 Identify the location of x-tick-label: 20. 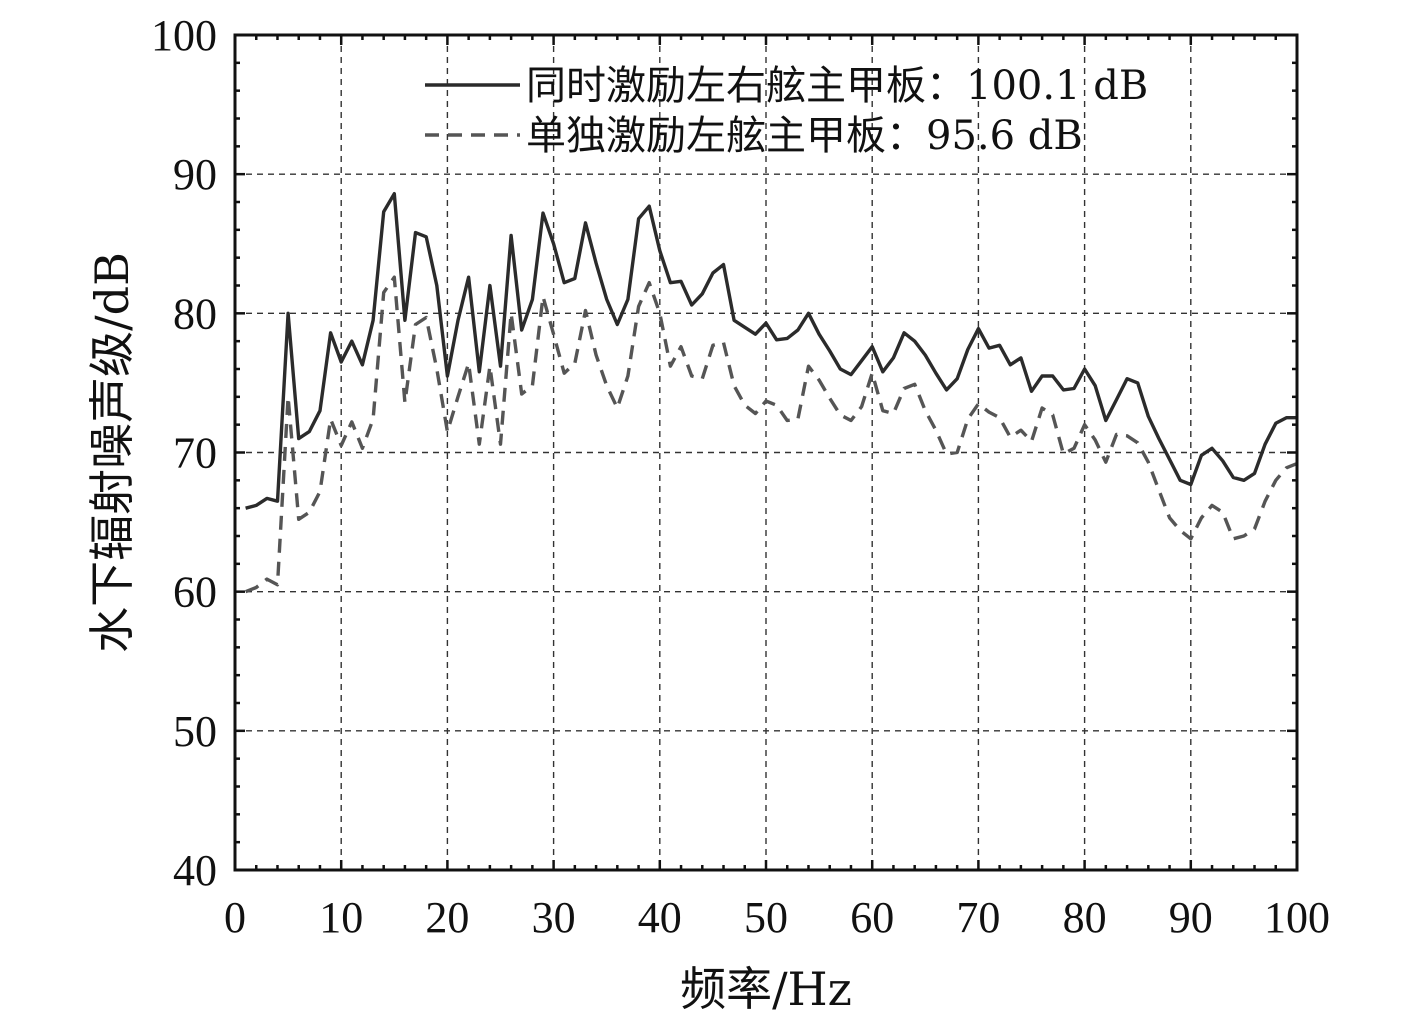
(447, 917).